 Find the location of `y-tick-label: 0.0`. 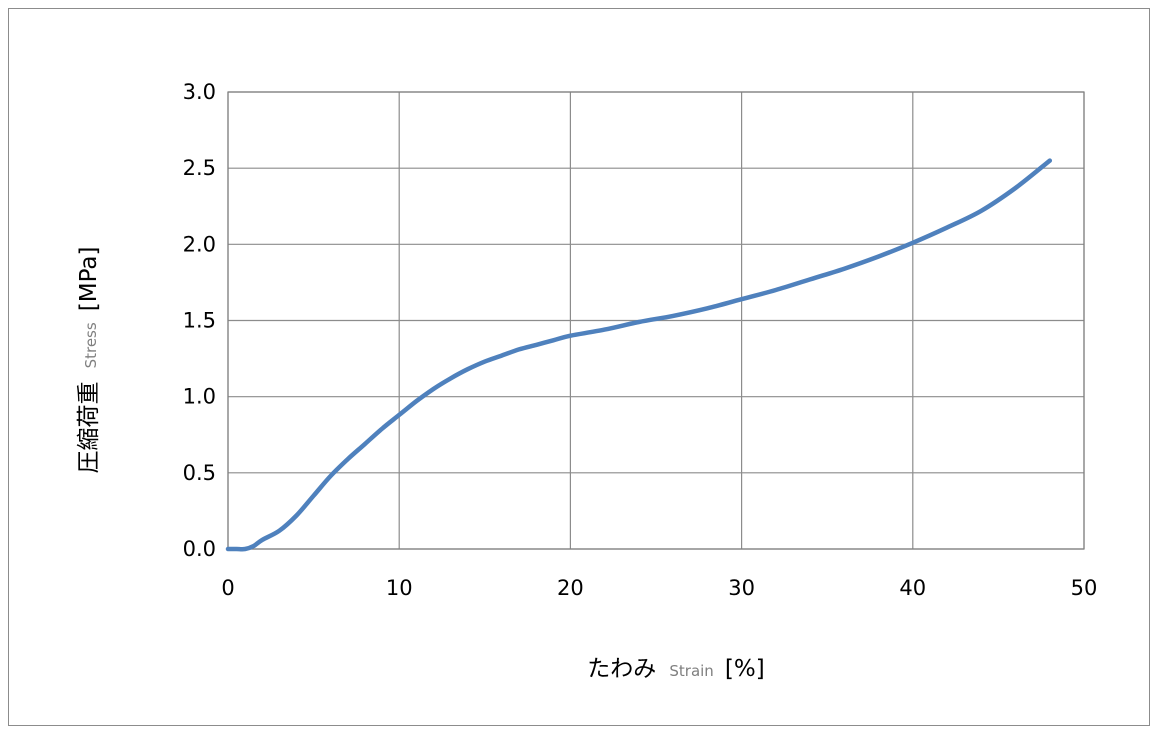

y-tick-label: 0.0 is located at coordinates (199, 549).